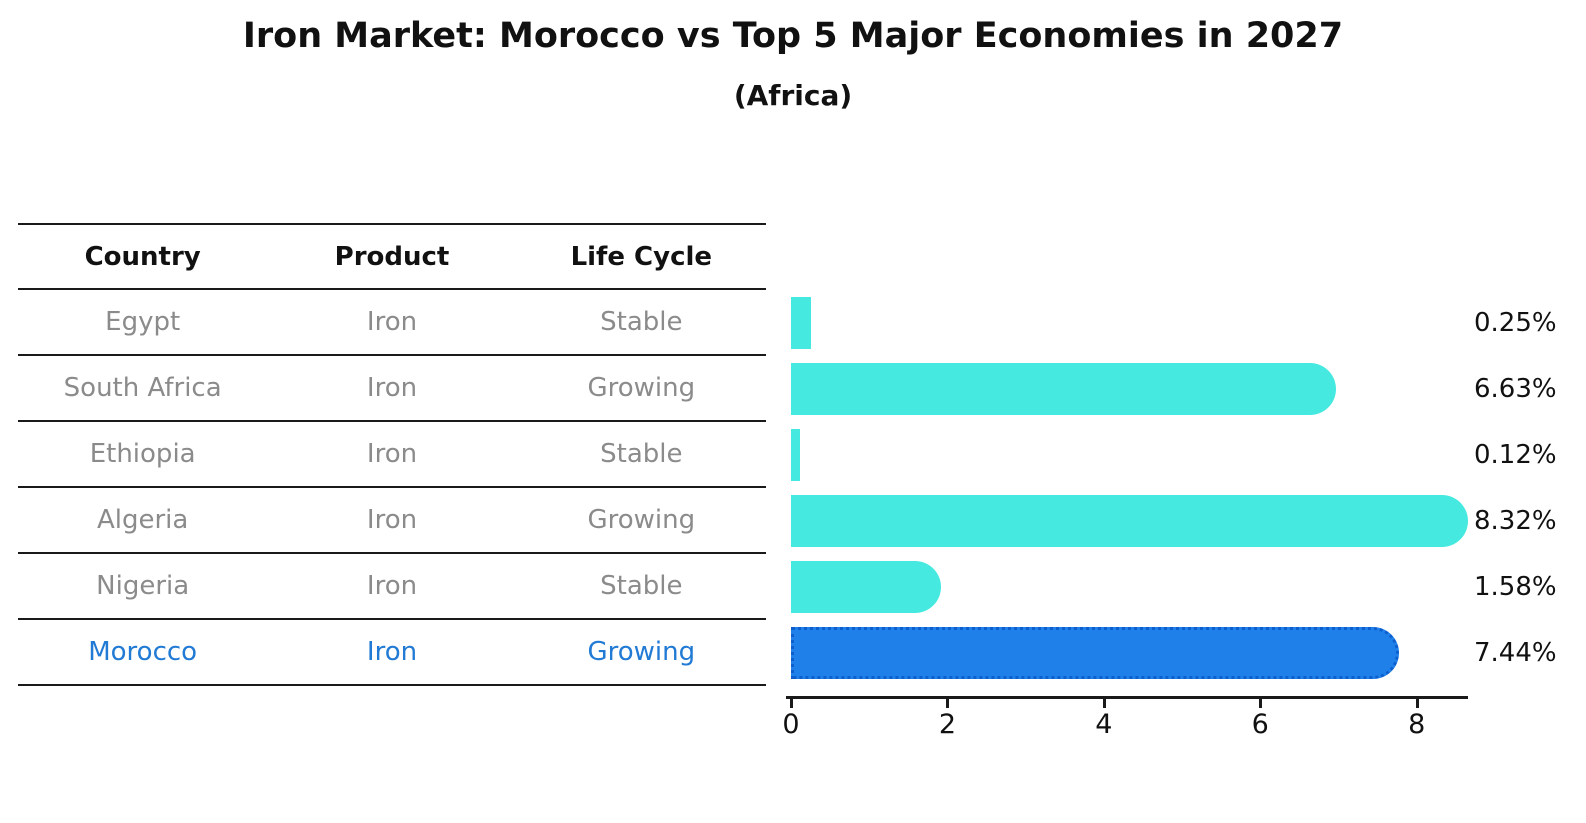 The height and width of the screenshot is (823, 1586). Describe the element at coordinates (143, 322) in the screenshot. I see `table-cell-country: Egypt` at that location.